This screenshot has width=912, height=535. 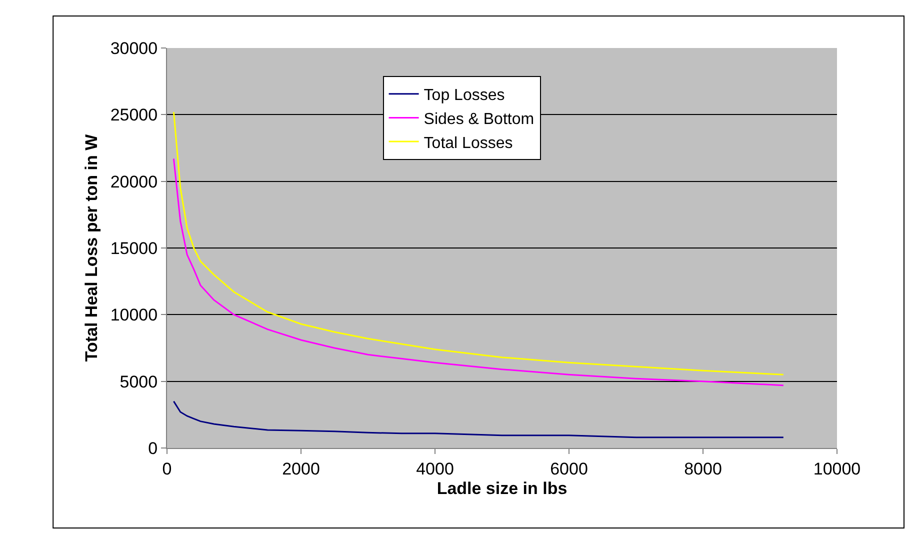 What do you see at coordinates (703, 468) in the screenshot?
I see `x-tick-label: 8000` at bounding box center [703, 468].